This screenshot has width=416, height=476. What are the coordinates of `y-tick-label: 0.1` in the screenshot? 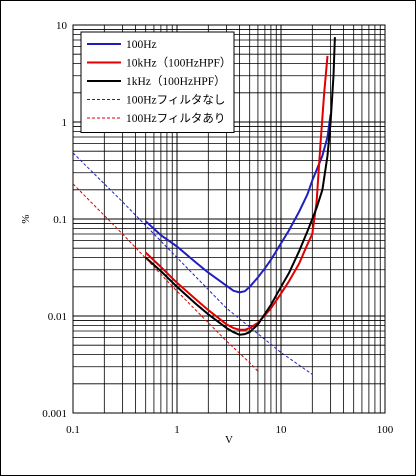 It's located at (60, 220).